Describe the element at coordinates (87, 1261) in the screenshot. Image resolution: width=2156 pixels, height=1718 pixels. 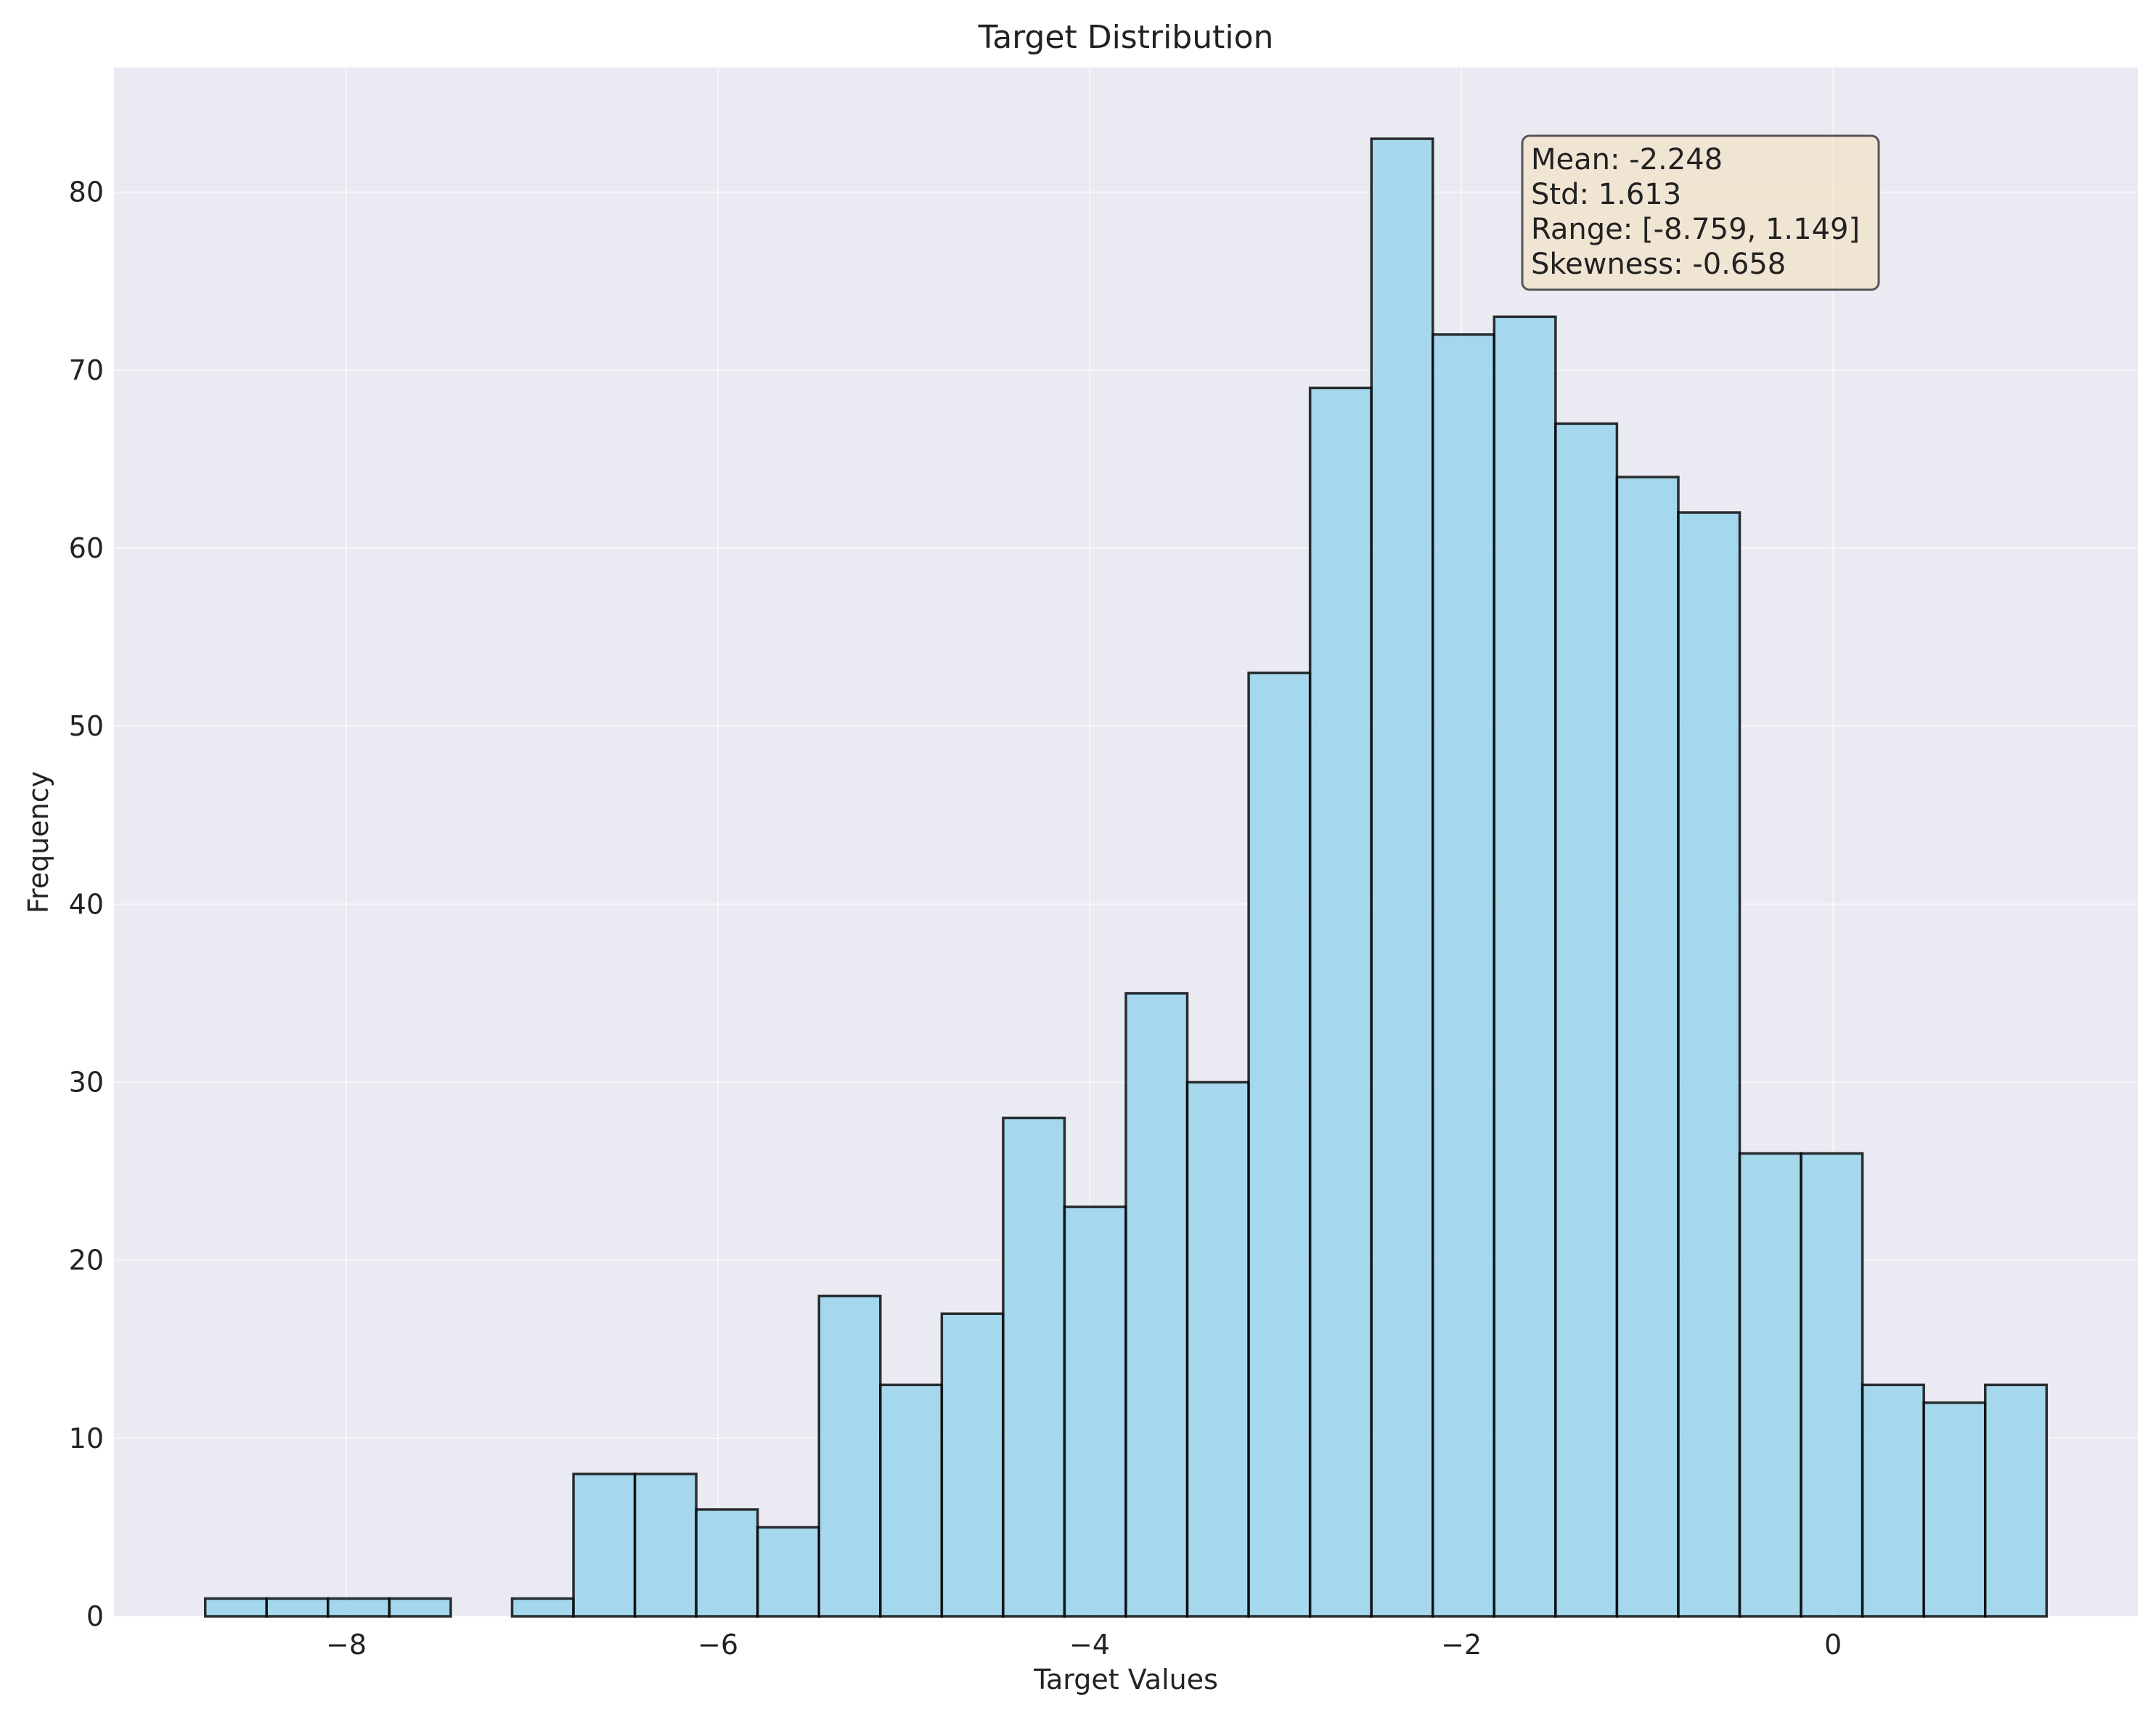
I see `y-tick-label: 20` at that location.